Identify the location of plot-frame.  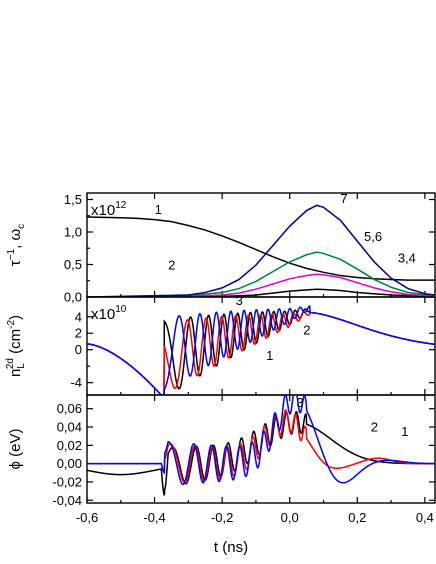
(261, 346).